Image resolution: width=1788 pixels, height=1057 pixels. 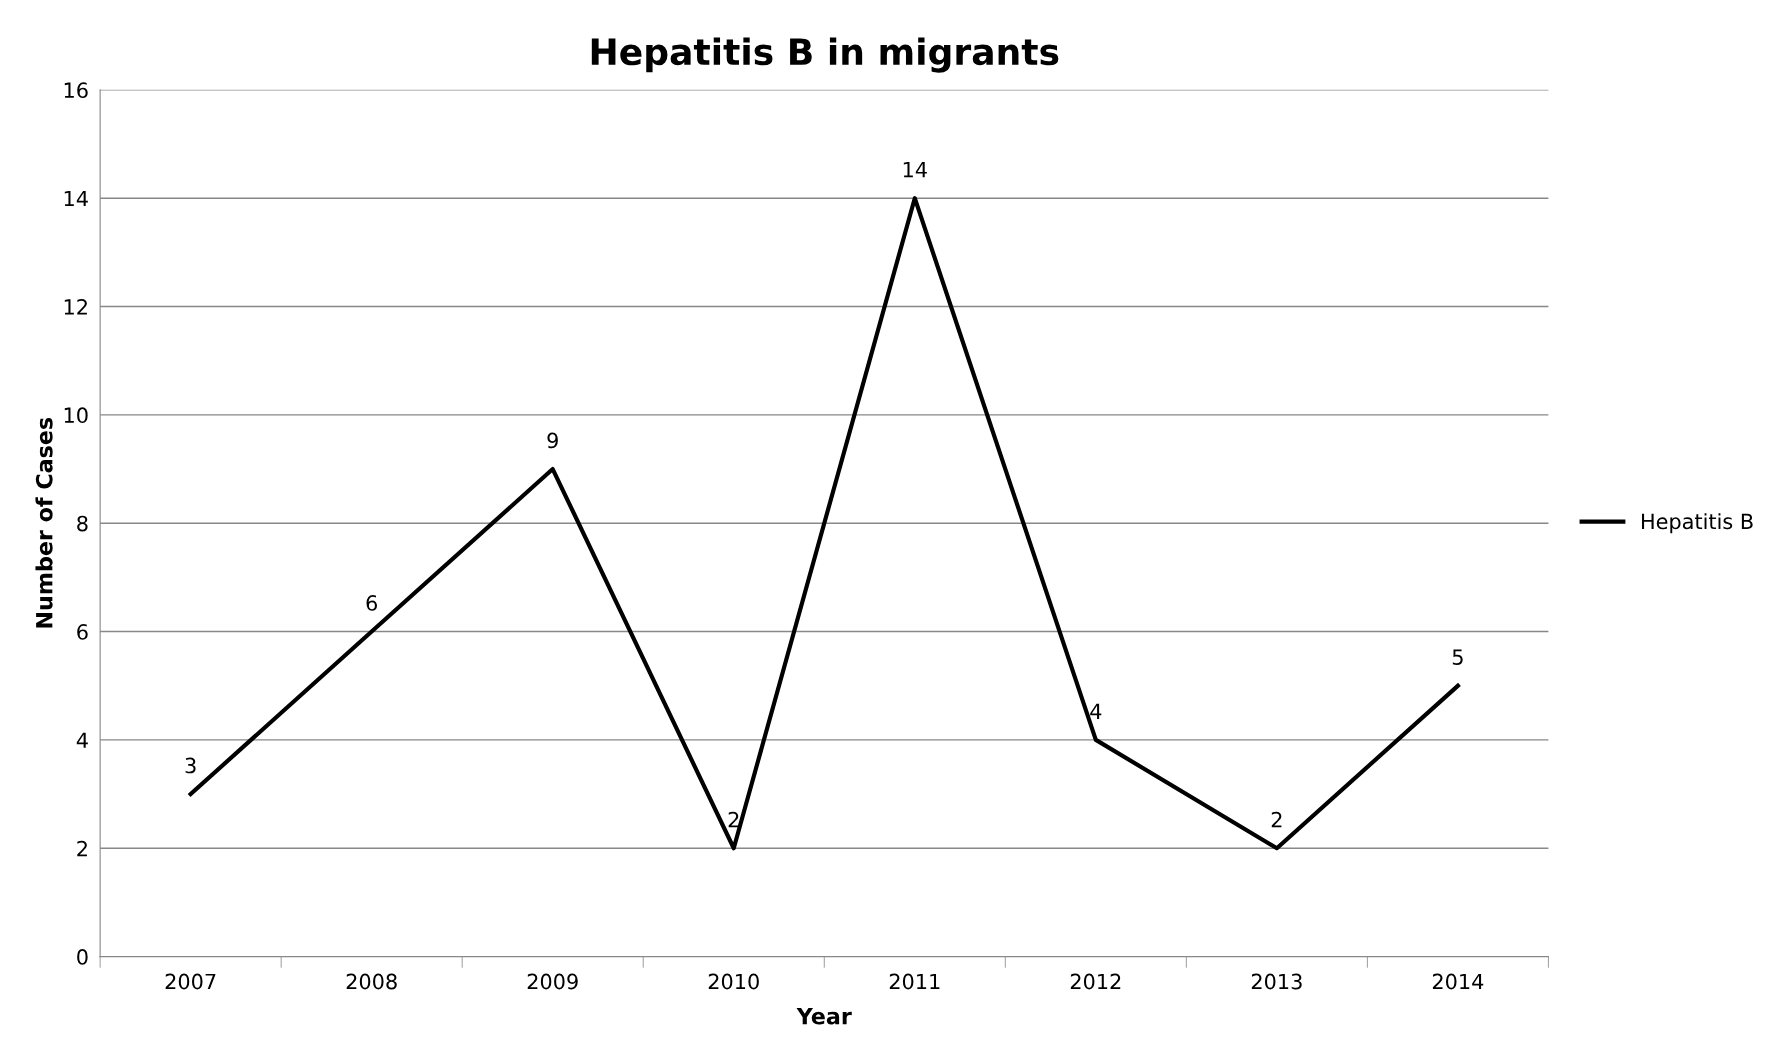 I want to click on data-label: 4, so click(x=1096, y=711).